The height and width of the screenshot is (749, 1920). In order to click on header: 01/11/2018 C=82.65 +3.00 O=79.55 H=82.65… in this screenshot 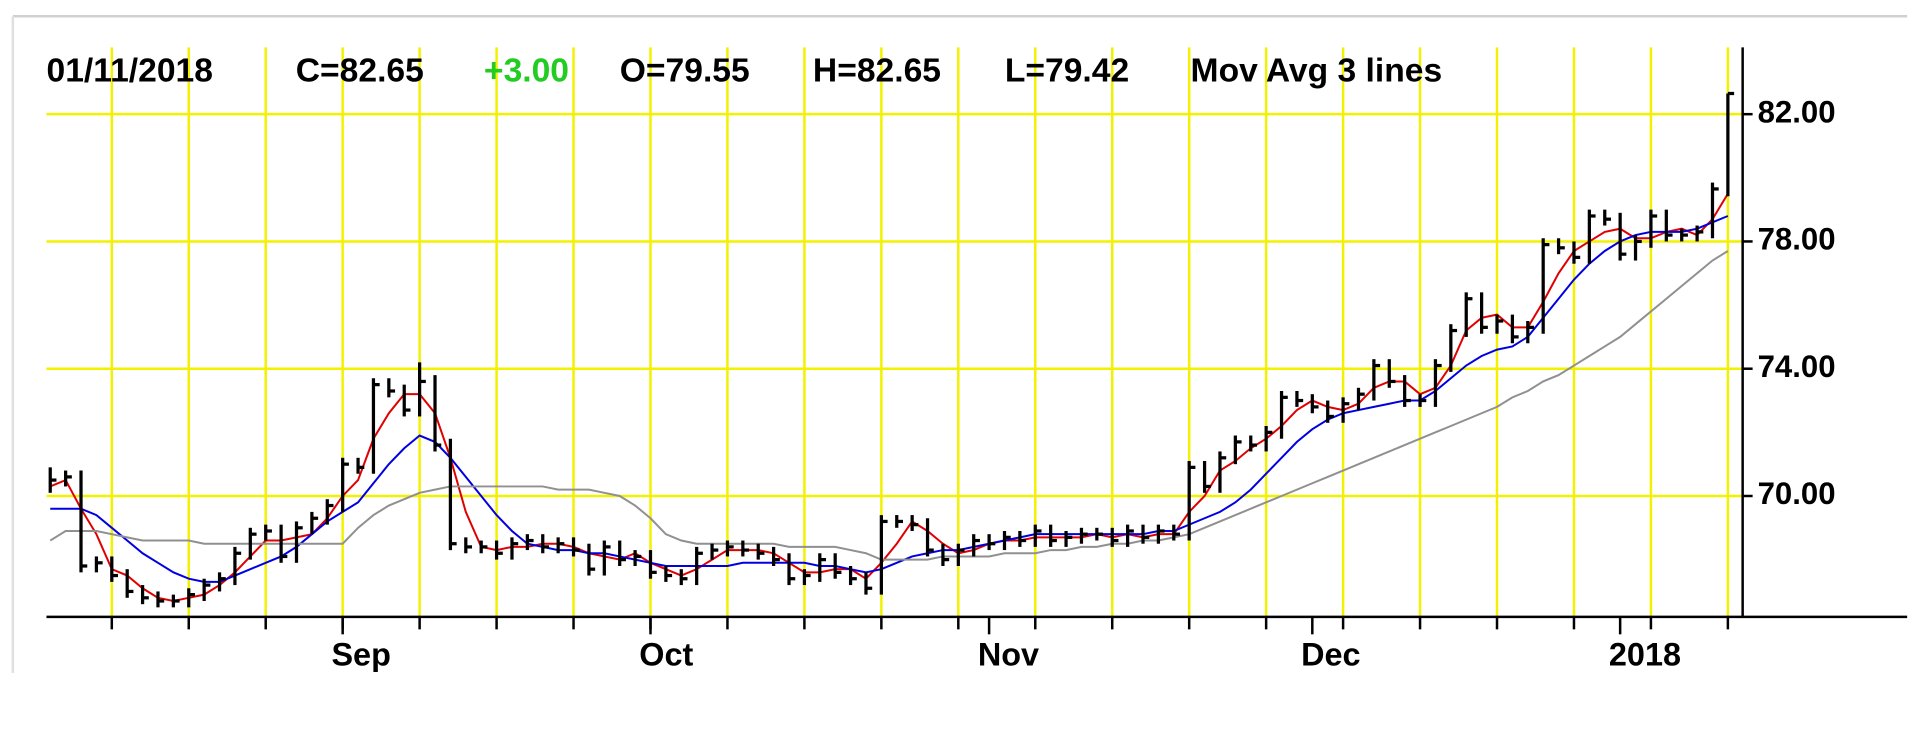, I will do `click(744, 70)`.